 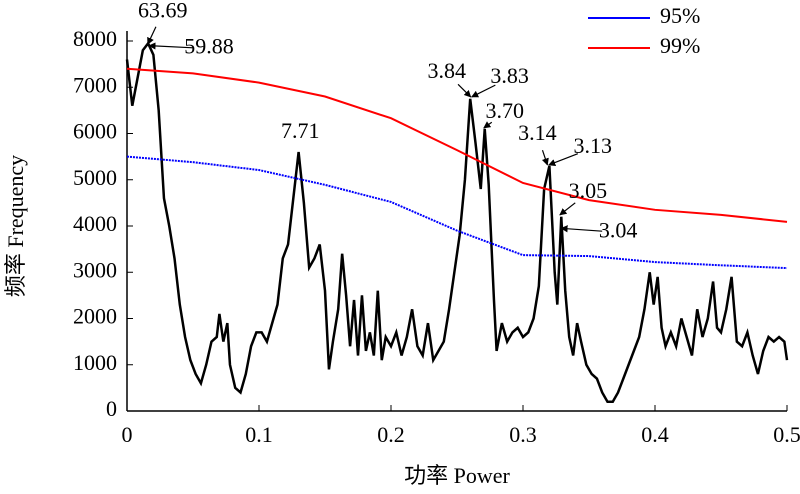 What do you see at coordinates (95, 84) in the screenshot?
I see `y-tick-label: 7000` at bounding box center [95, 84].